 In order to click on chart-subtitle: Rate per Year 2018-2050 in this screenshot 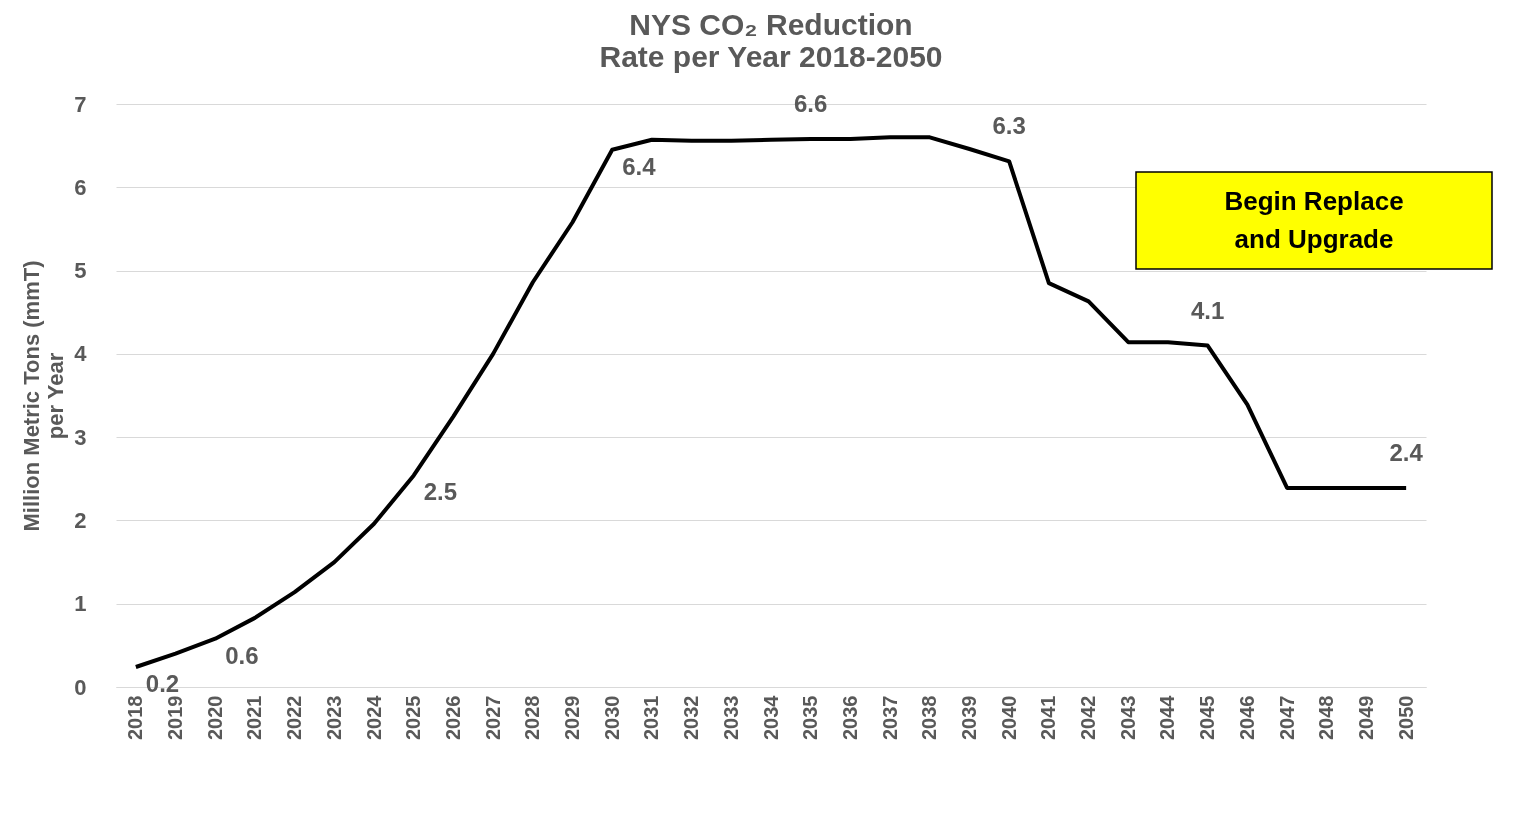, I will do `click(771, 56)`.